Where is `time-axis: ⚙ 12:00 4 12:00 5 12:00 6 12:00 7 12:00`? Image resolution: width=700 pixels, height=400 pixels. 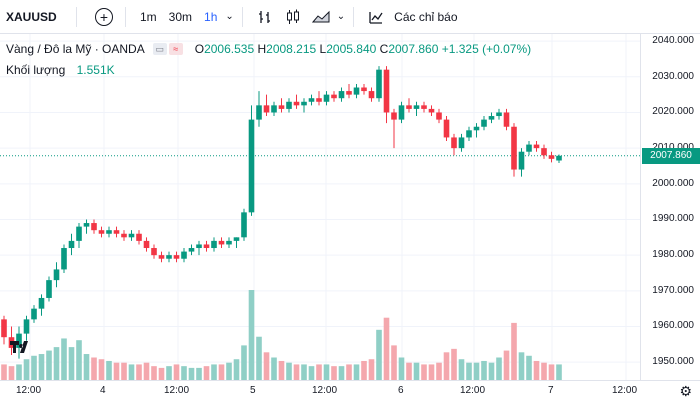 time-axis: ⚙ 12:00 4 12:00 5 12:00 6 12:00 7 12:00 is located at coordinates (350, 390).